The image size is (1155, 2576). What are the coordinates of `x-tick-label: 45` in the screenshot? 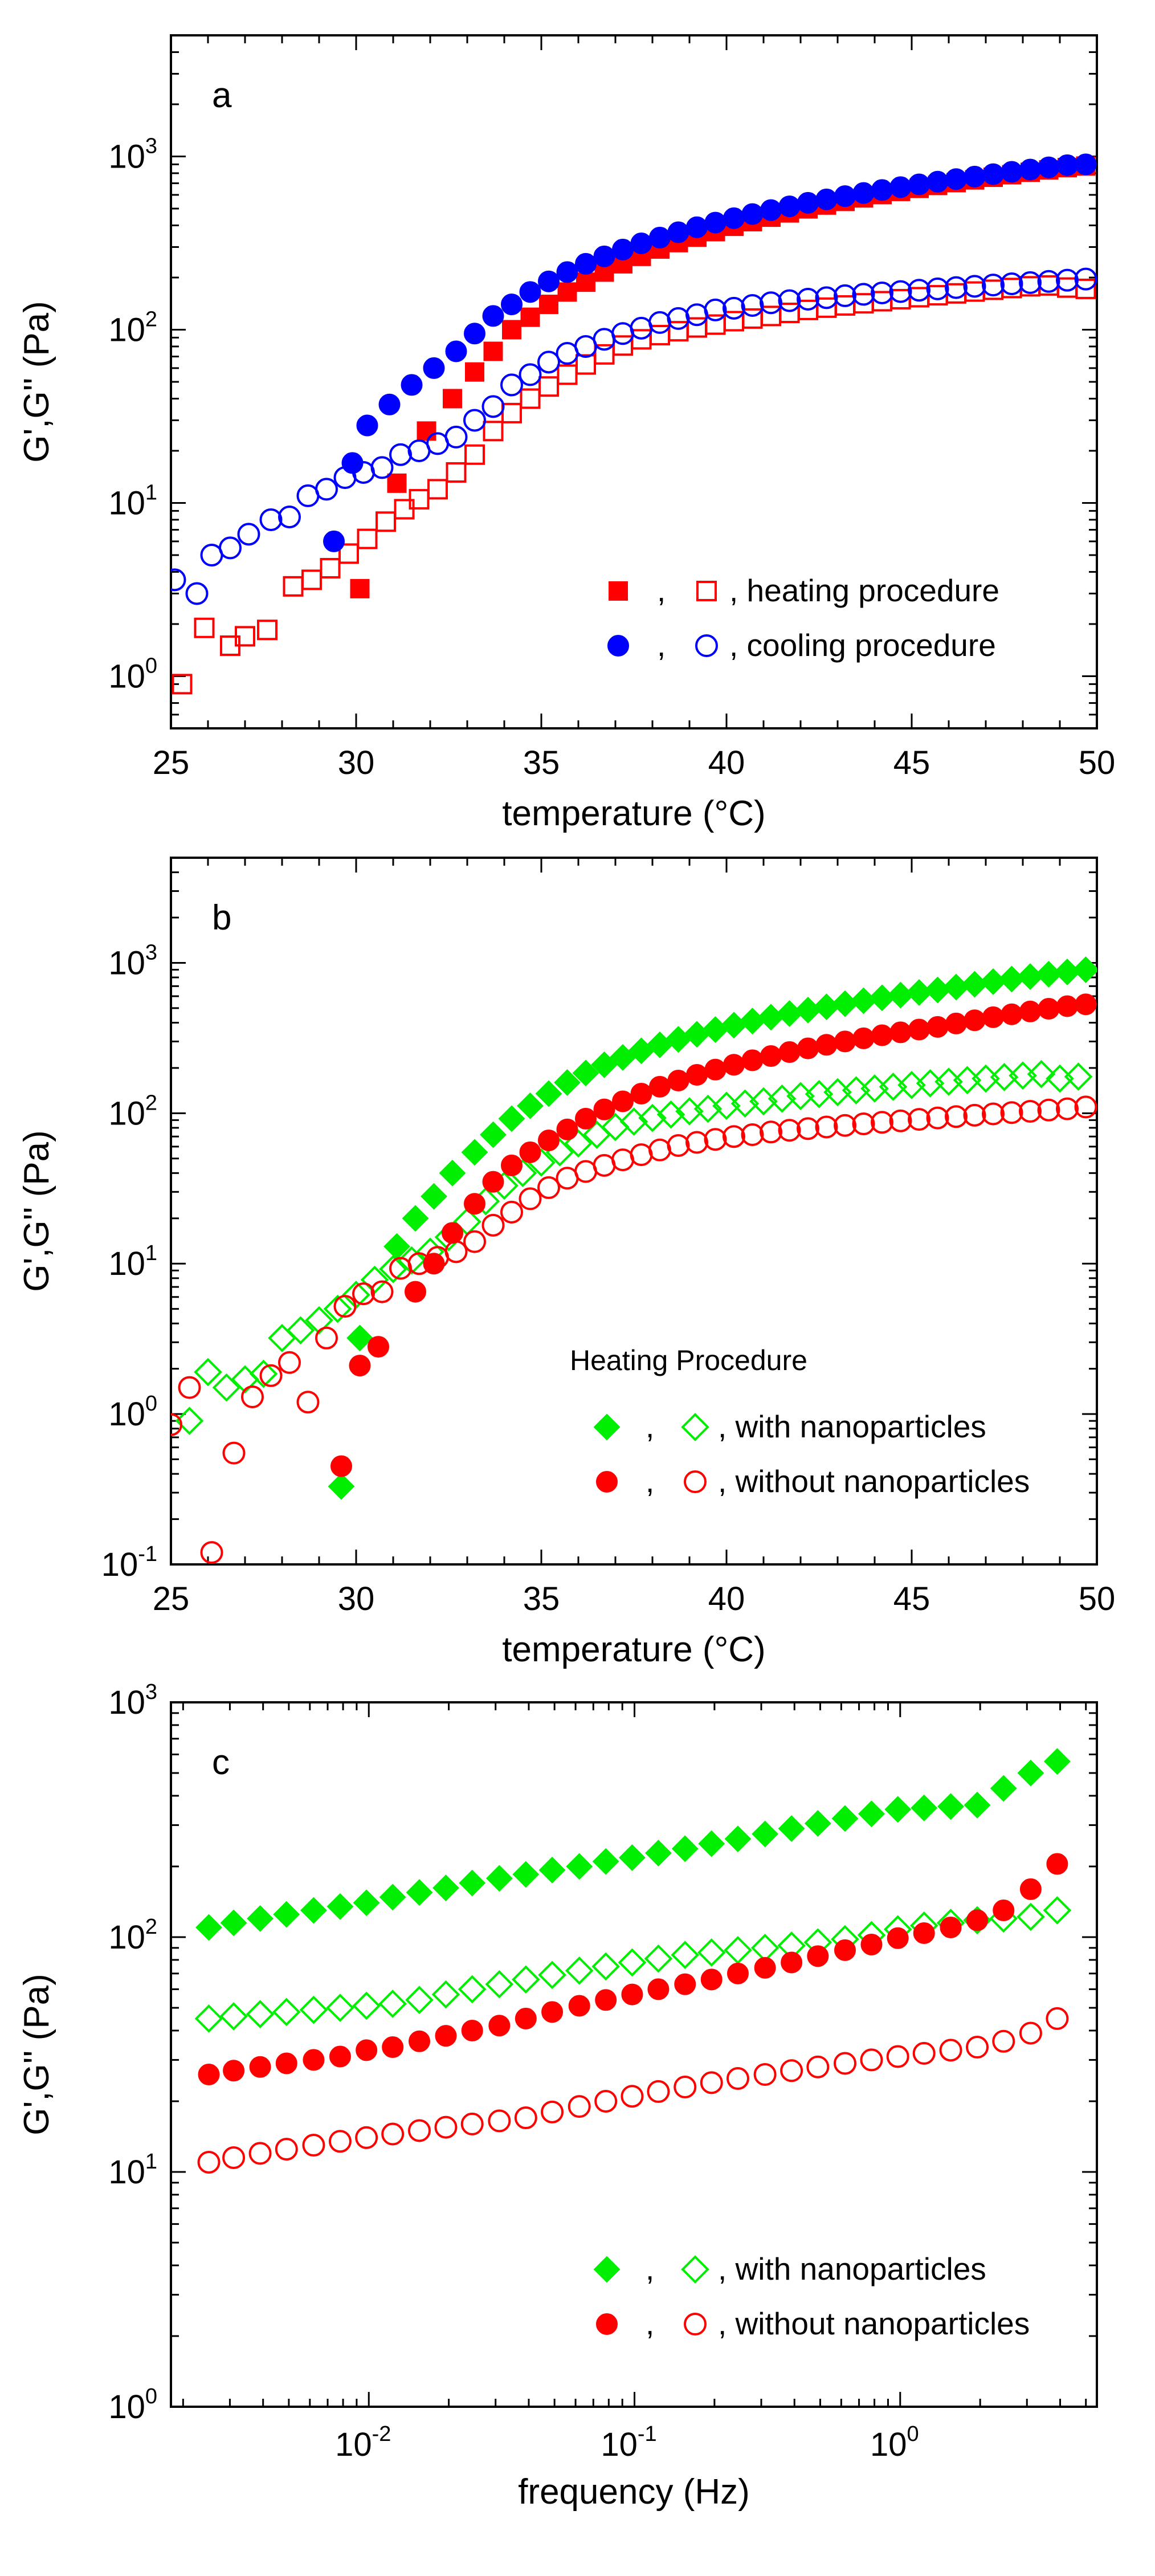 It's located at (912, 762).